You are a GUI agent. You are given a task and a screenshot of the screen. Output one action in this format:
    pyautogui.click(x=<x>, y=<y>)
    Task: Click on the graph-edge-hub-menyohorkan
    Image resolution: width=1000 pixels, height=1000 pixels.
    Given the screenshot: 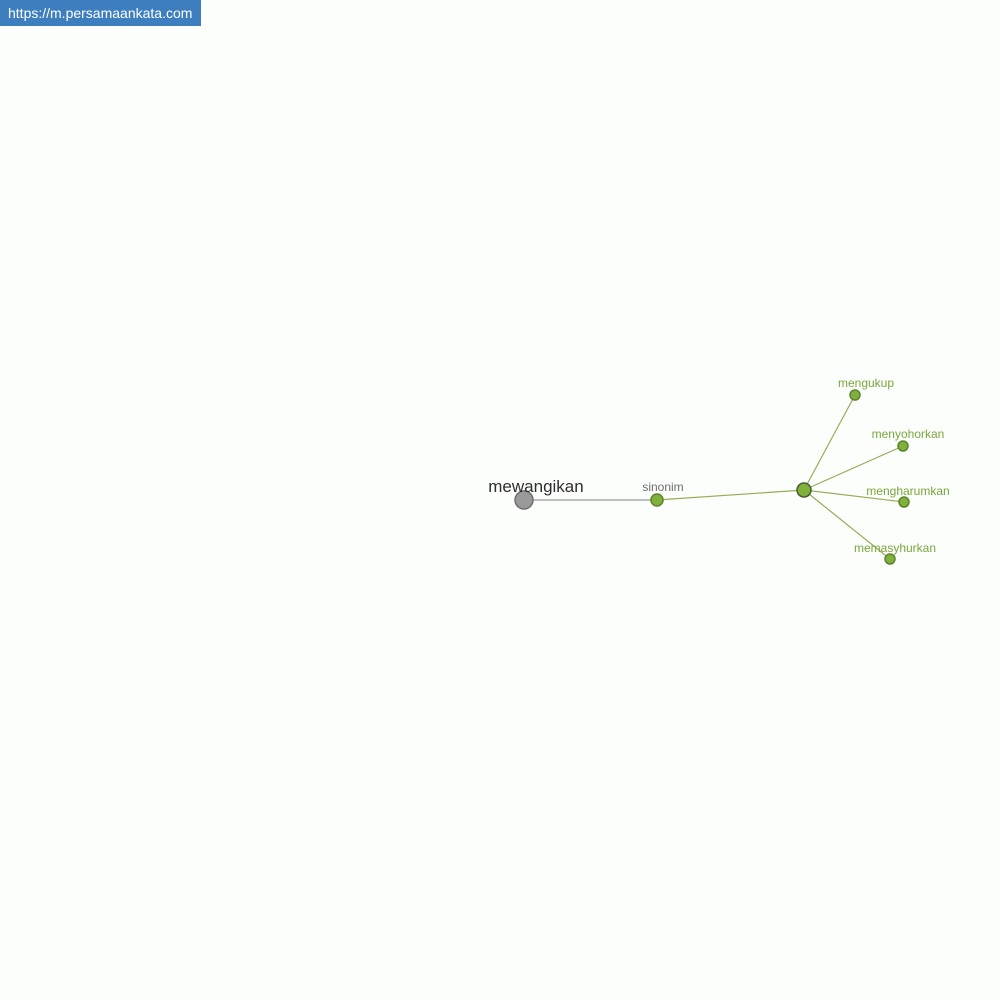 What is the action you would take?
    pyautogui.click(x=853, y=468)
    